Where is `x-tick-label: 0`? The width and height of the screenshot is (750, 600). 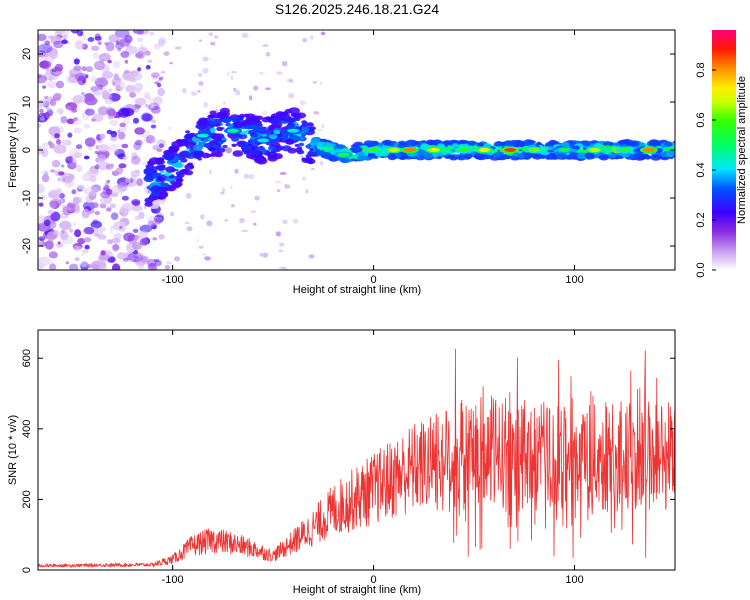
x-tick-label: 0 is located at coordinates (374, 280).